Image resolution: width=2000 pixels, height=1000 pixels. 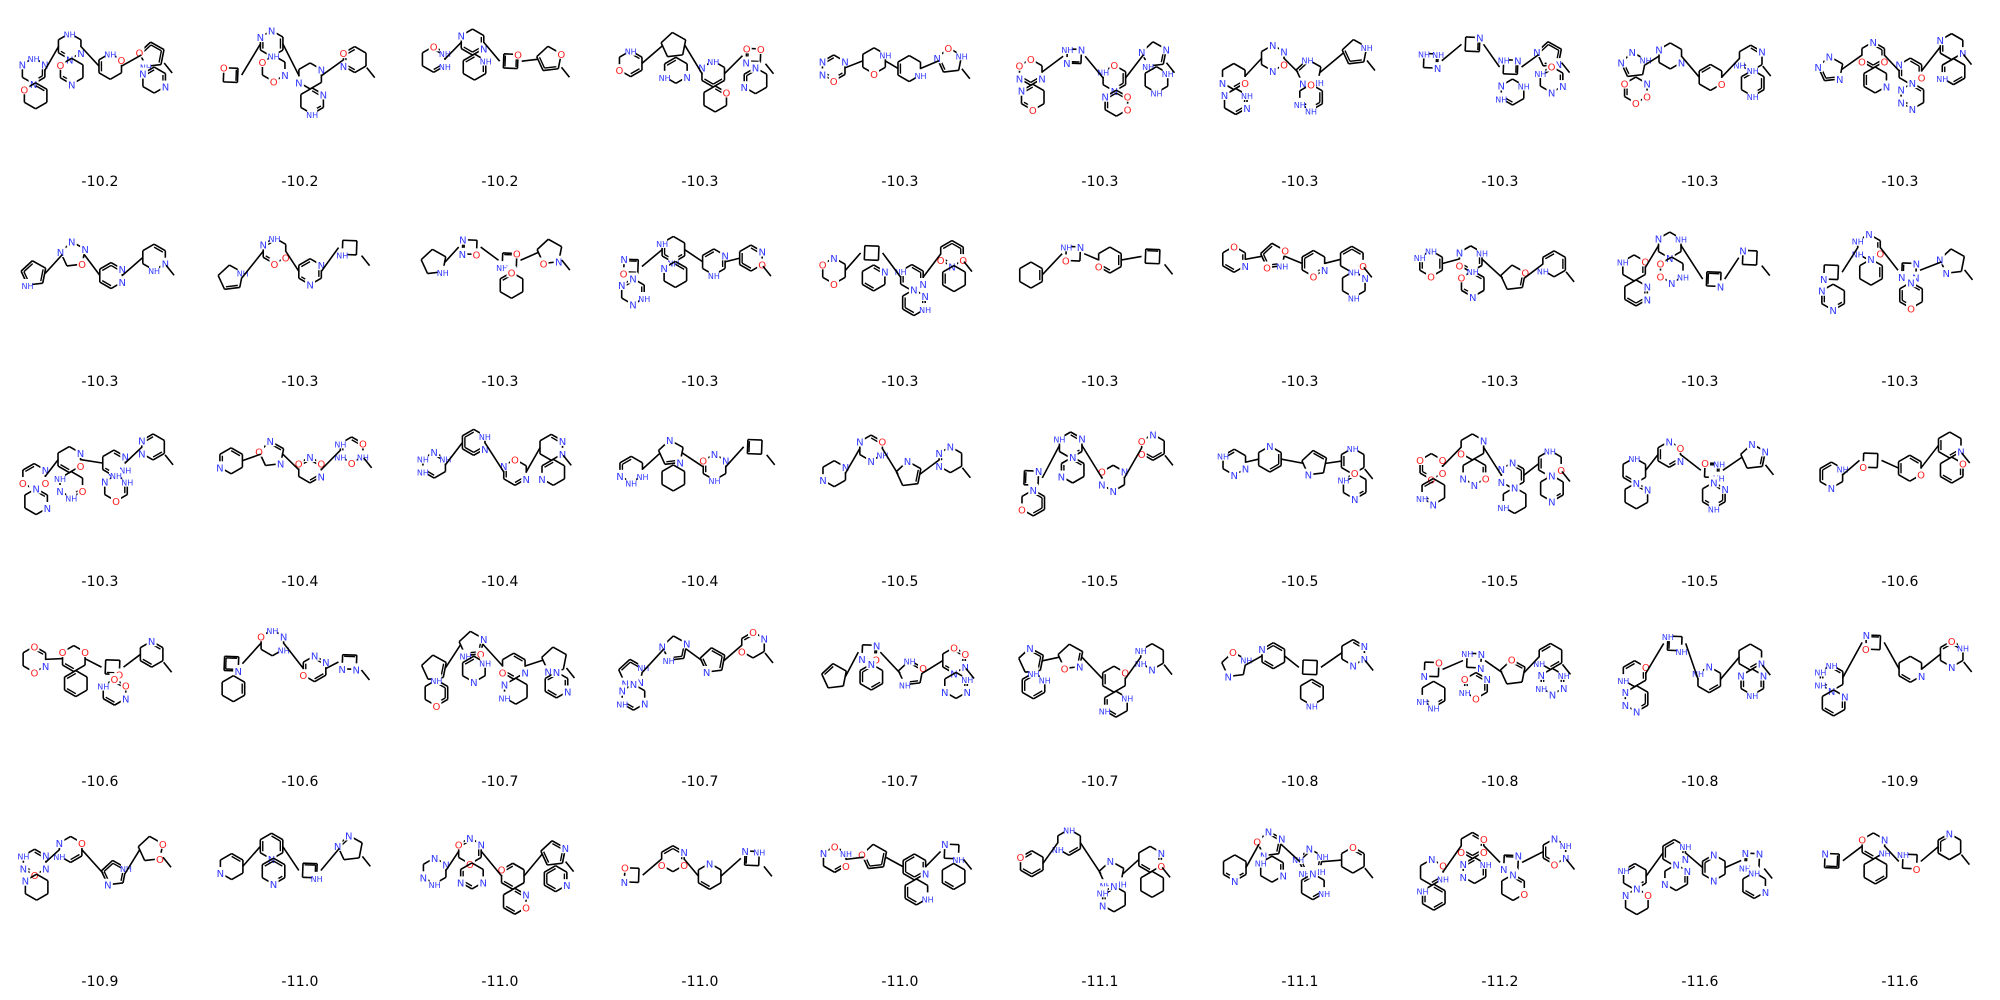 I want to click on molecule-structure: OONNNOONHNNNHNNO, so click(x=300, y=75).